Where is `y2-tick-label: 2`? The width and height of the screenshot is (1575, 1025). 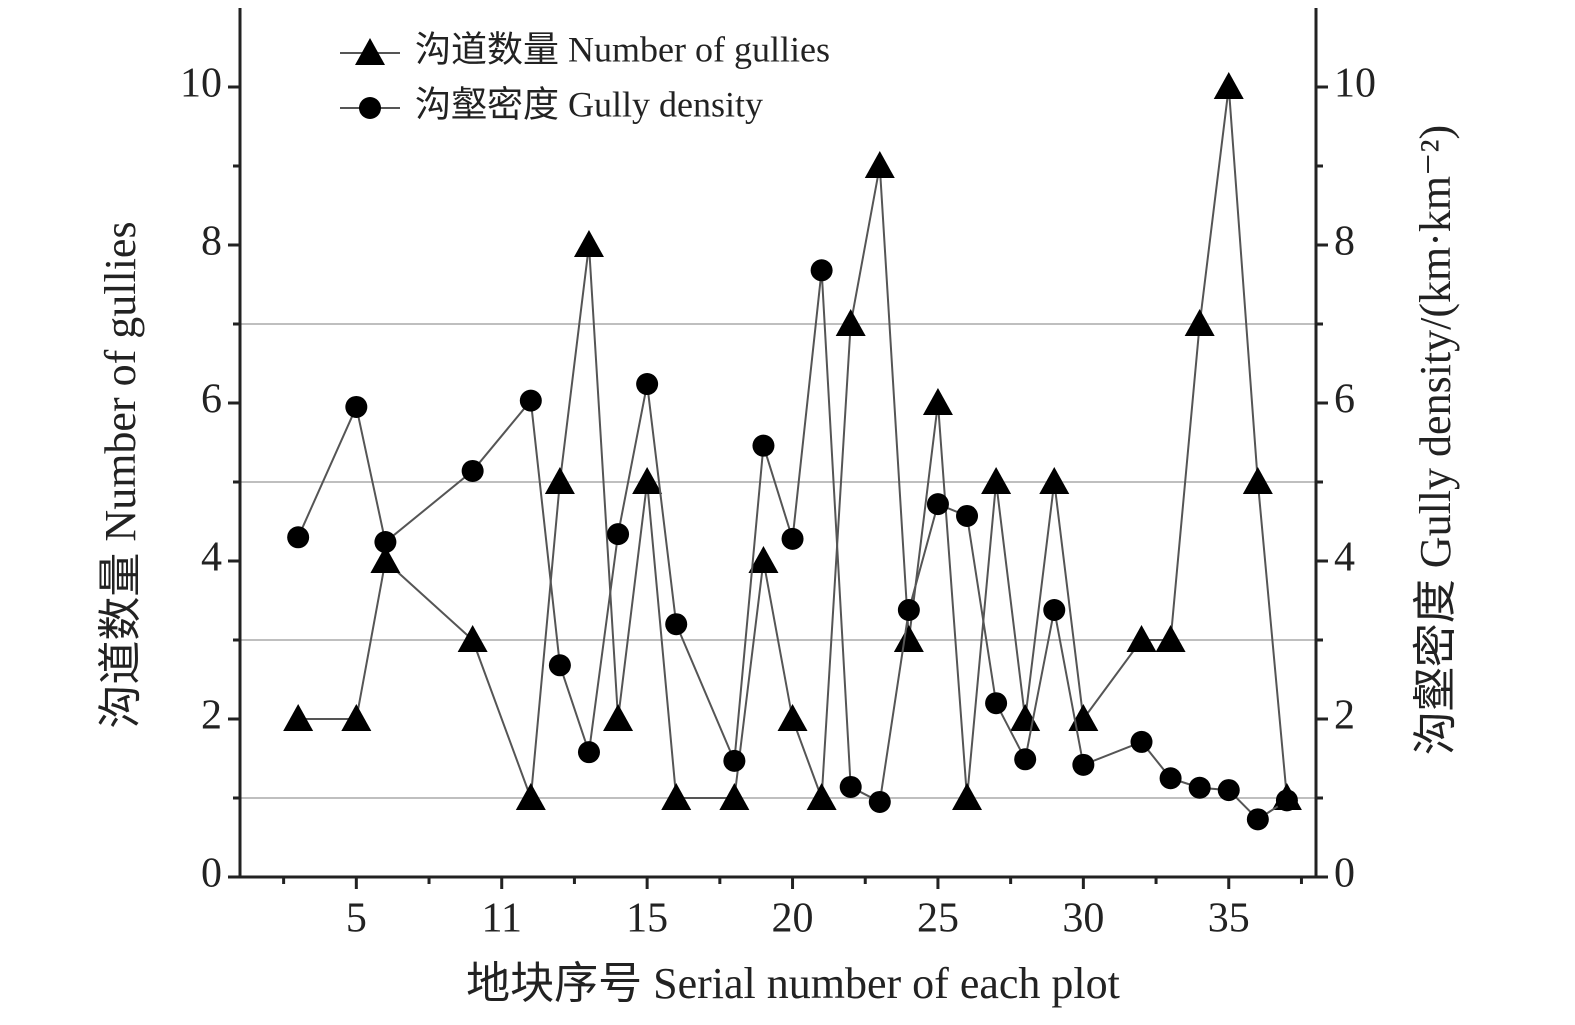 y2-tick-label: 2 is located at coordinates (1344, 716).